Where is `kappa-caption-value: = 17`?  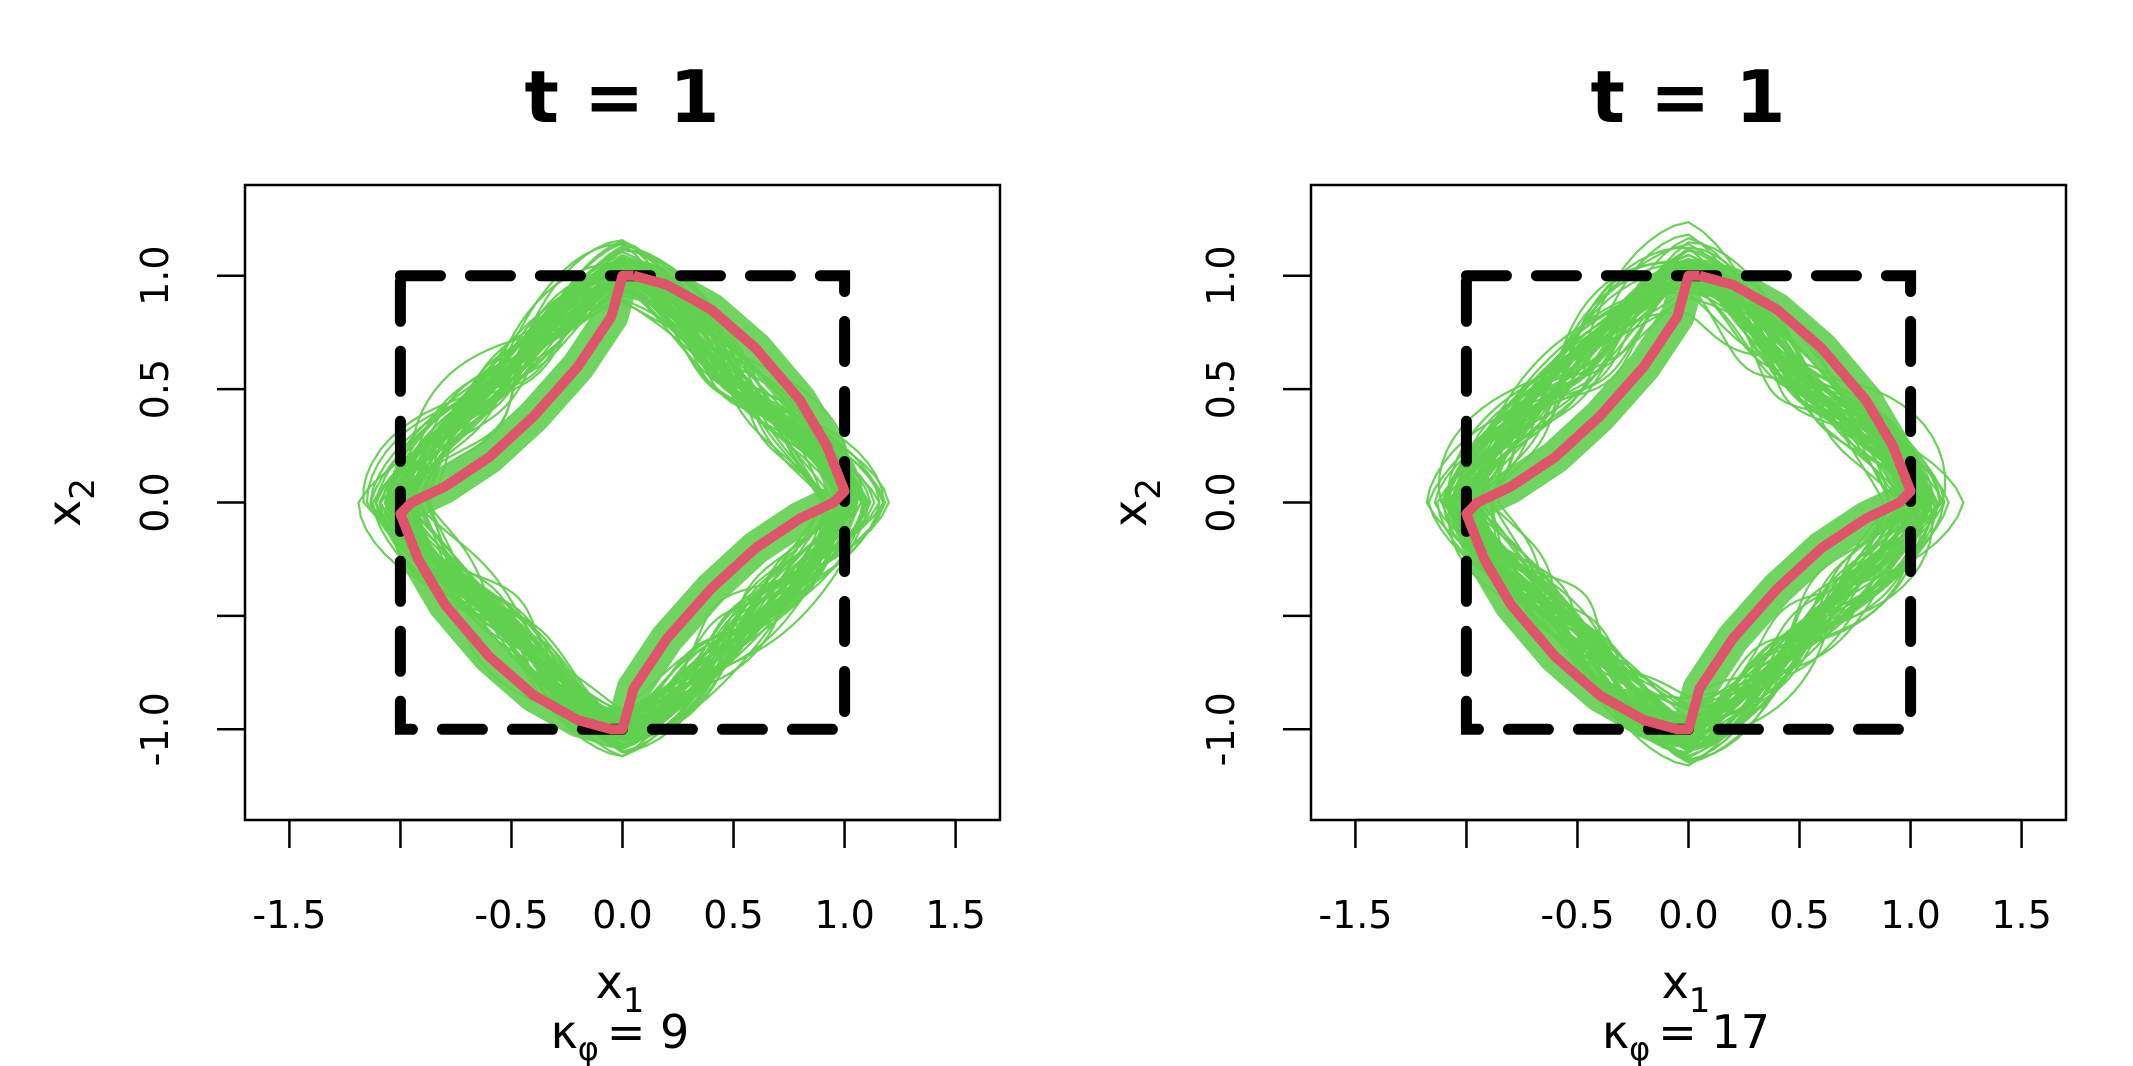
kappa-caption-value: = 17 is located at coordinates (1714, 1032).